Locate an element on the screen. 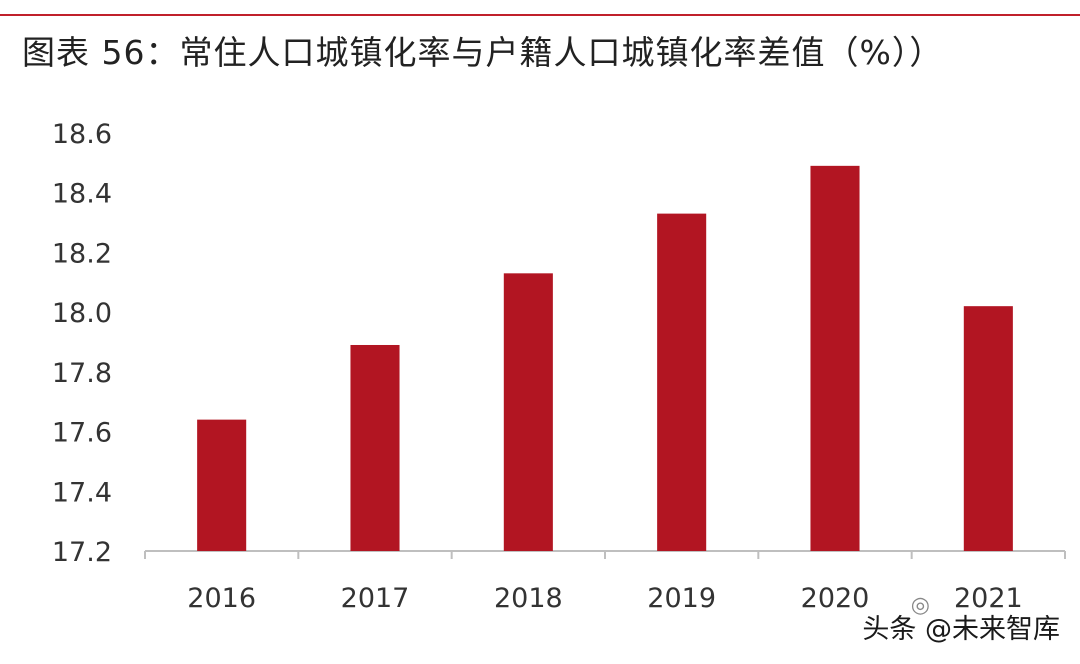 The width and height of the screenshot is (1080, 664). y-tick-label: 17.2 is located at coordinates (82, 552).